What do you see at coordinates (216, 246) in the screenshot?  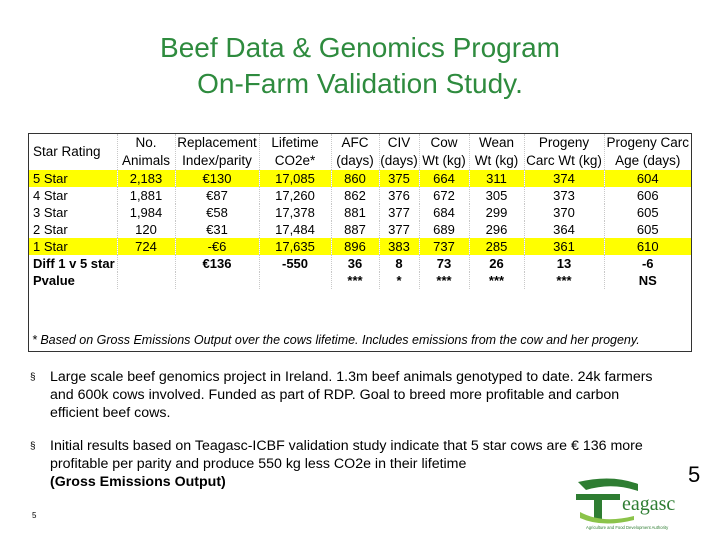 I see `table-cell: -€6` at bounding box center [216, 246].